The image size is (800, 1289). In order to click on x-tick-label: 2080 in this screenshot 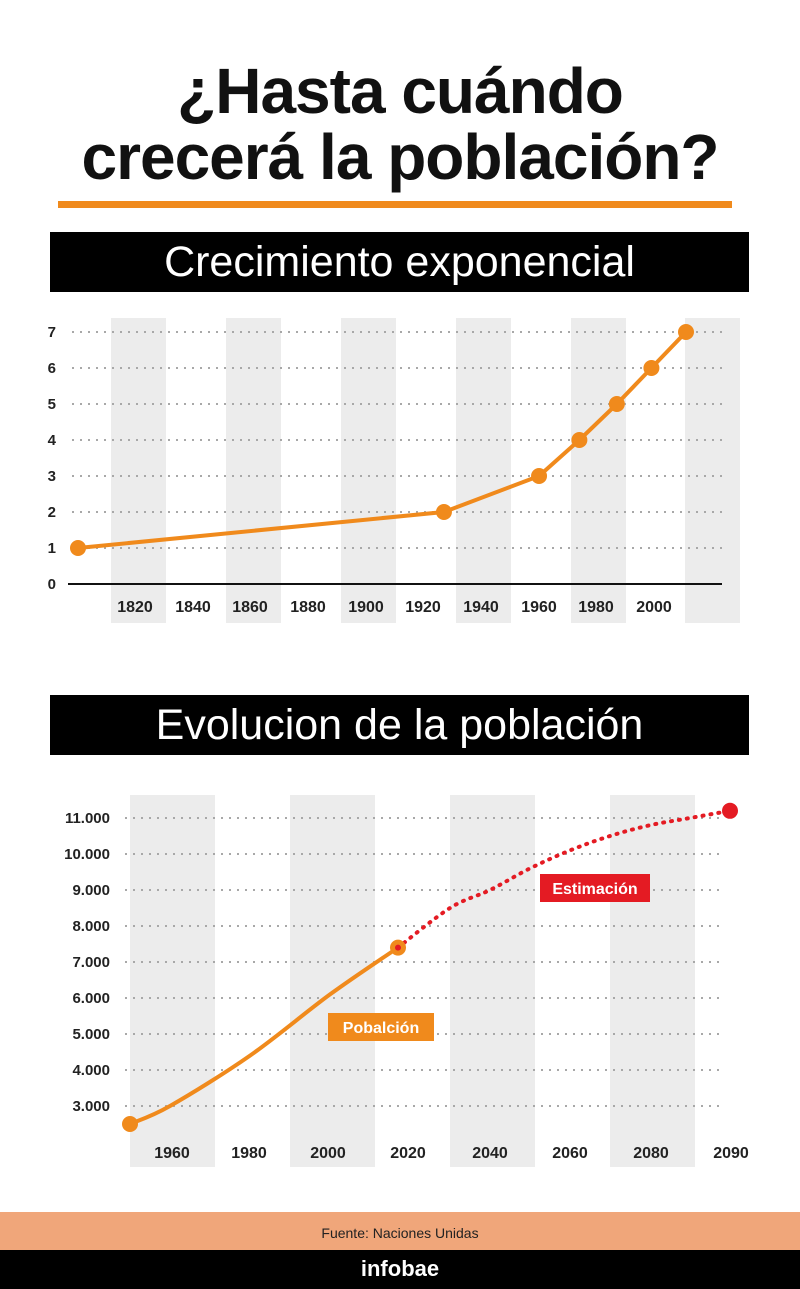, I will do `click(651, 1153)`.